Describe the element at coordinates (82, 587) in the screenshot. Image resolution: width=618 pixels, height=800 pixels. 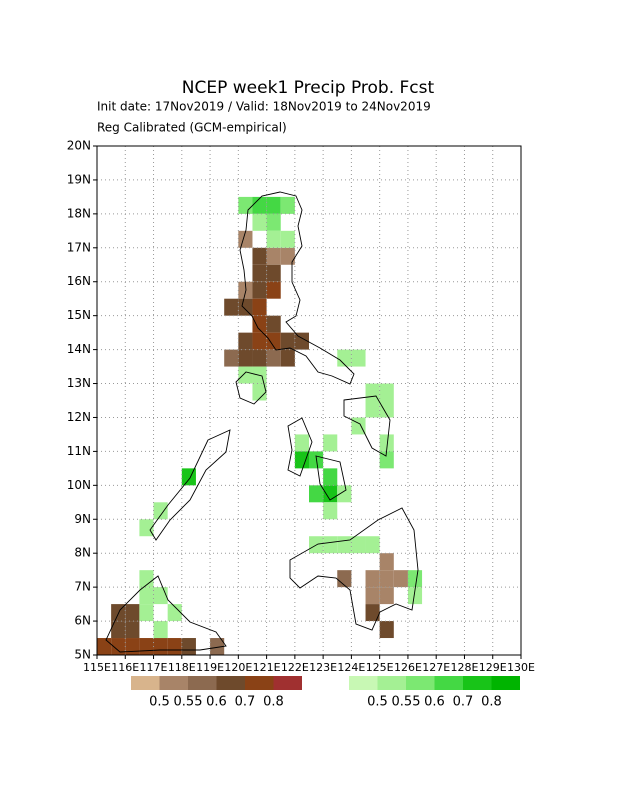
I see `y-tick-label: 7N` at that location.